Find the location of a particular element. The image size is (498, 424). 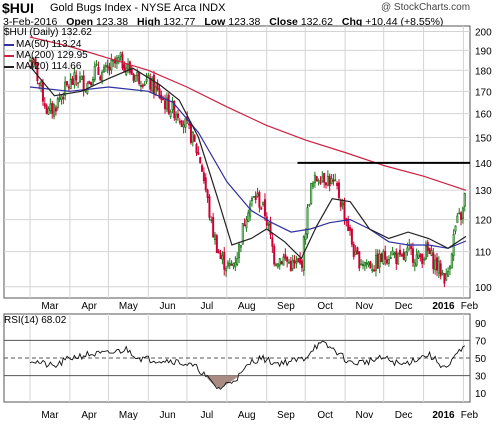

legend-ma50: MA(50) 113.24 is located at coordinates (42, 44).